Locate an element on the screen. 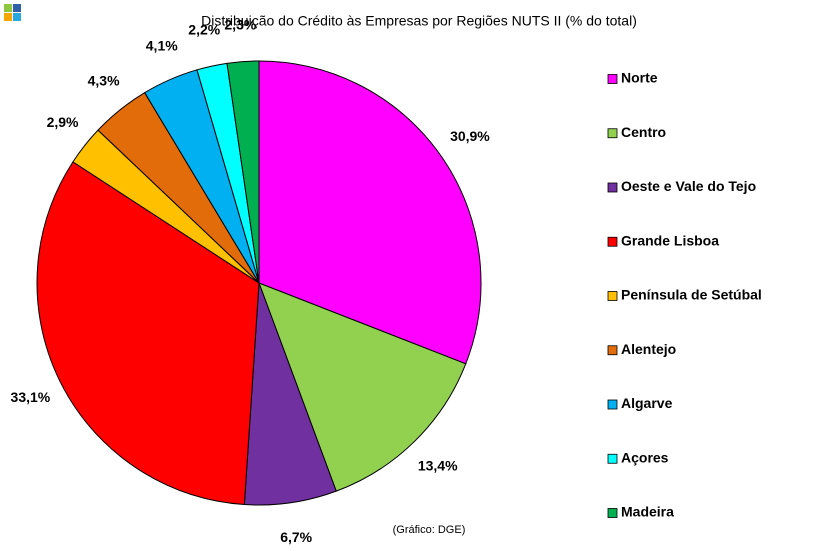 The height and width of the screenshot is (551, 839). data-label: 2,2% is located at coordinates (204, 30).